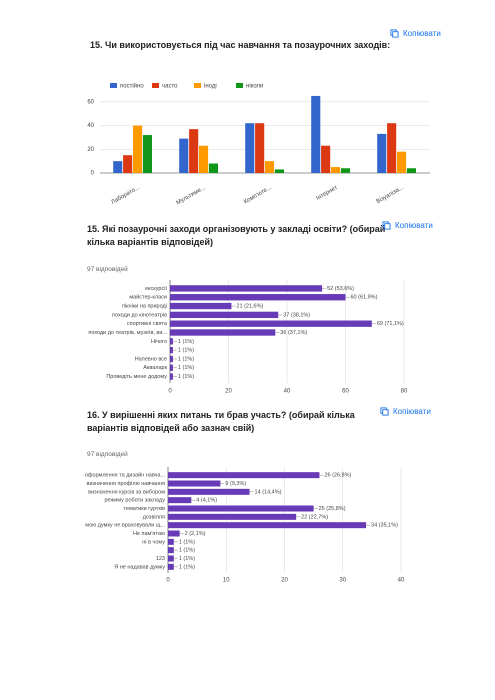 The height and width of the screenshot is (700, 495). What do you see at coordinates (170, 87) in the screenshot?
I see `legend-label: часто` at bounding box center [170, 87].